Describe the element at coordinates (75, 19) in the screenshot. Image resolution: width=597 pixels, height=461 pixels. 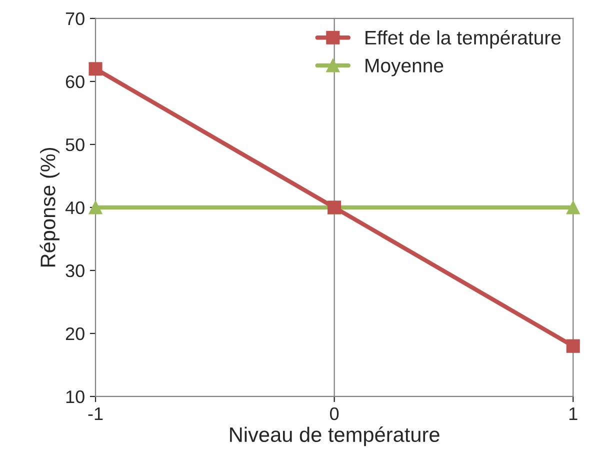
I see `y-tick-label: 70` at that location.